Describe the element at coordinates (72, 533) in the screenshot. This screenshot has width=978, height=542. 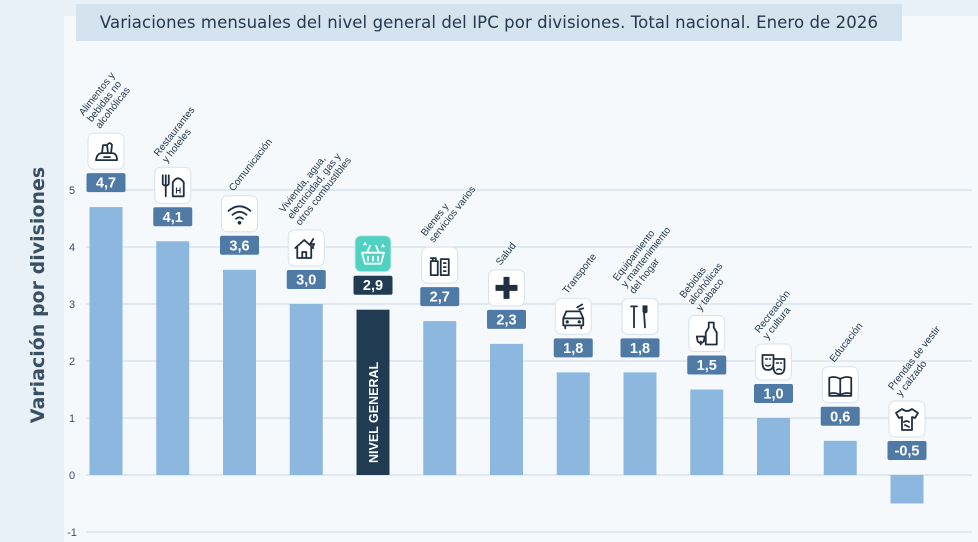
I see `y-tick-label: -1` at that location.